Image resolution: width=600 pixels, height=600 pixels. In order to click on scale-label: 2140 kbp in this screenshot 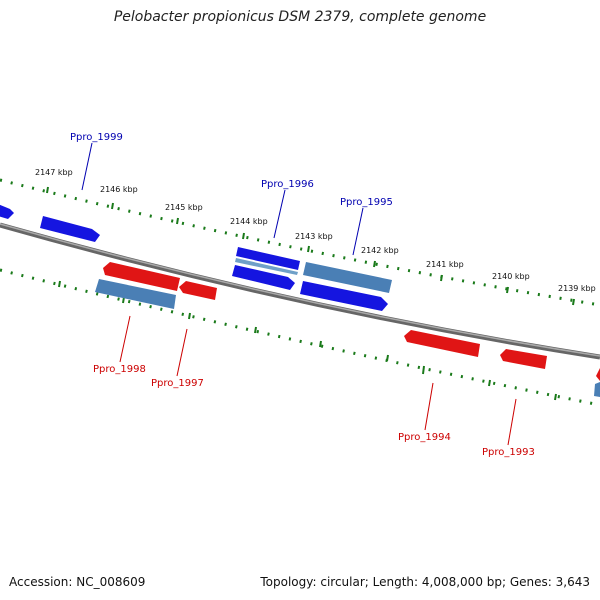, I will do `click(511, 276)`.